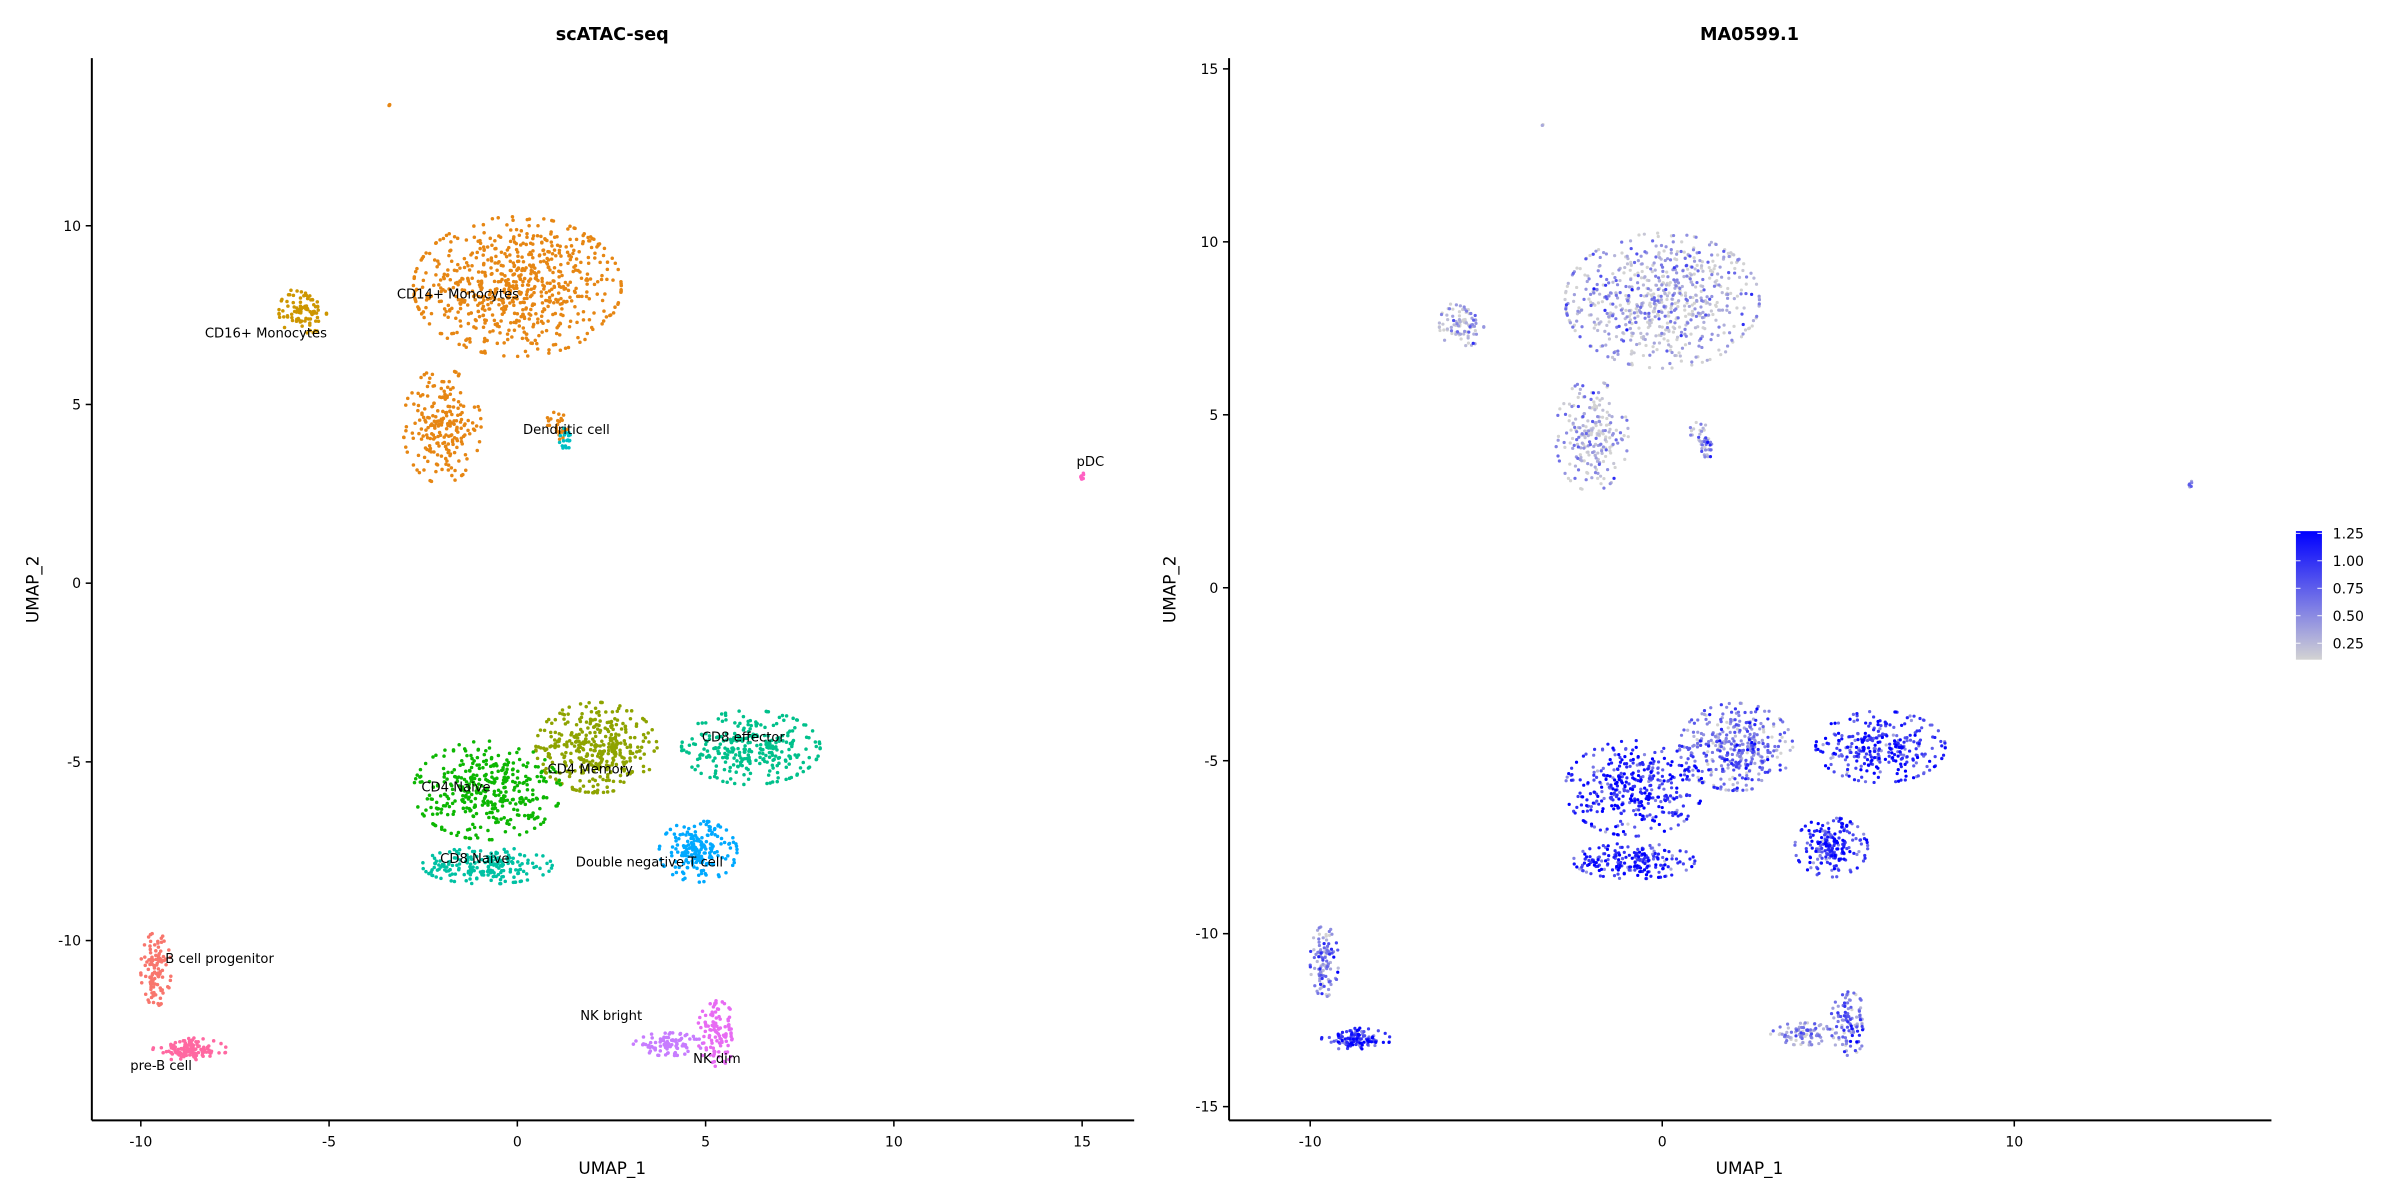 The width and height of the screenshot is (2400, 1200). What do you see at coordinates (74, 763) in the screenshot?
I see `y-tick-label: -5` at bounding box center [74, 763].